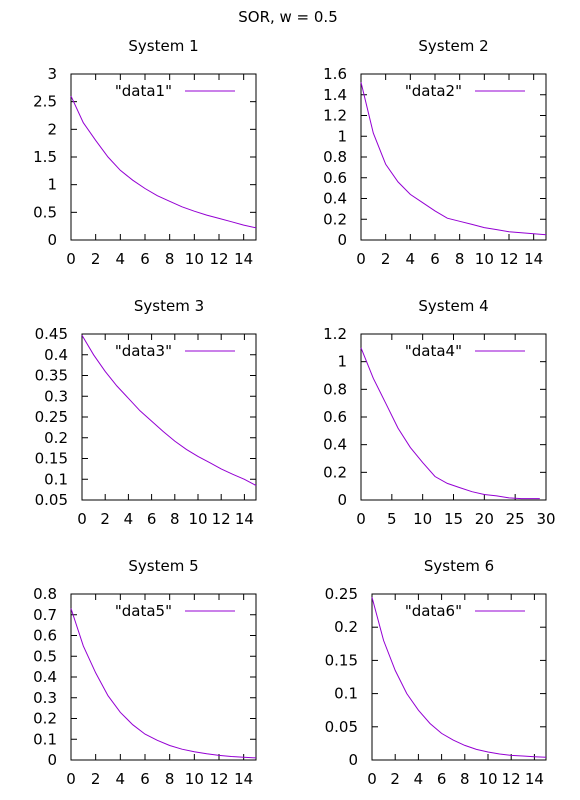  Describe the element at coordinates (453, 306) in the screenshot. I see `chart-title: System 4` at that location.